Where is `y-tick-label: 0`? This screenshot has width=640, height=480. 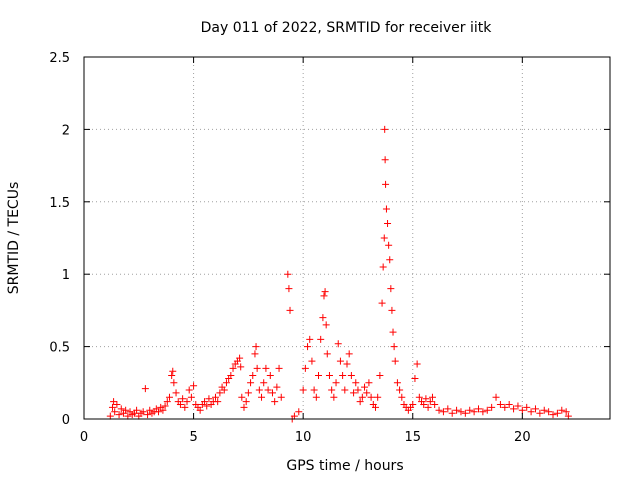
y-tick-label: 0 is located at coordinates (66, 420).